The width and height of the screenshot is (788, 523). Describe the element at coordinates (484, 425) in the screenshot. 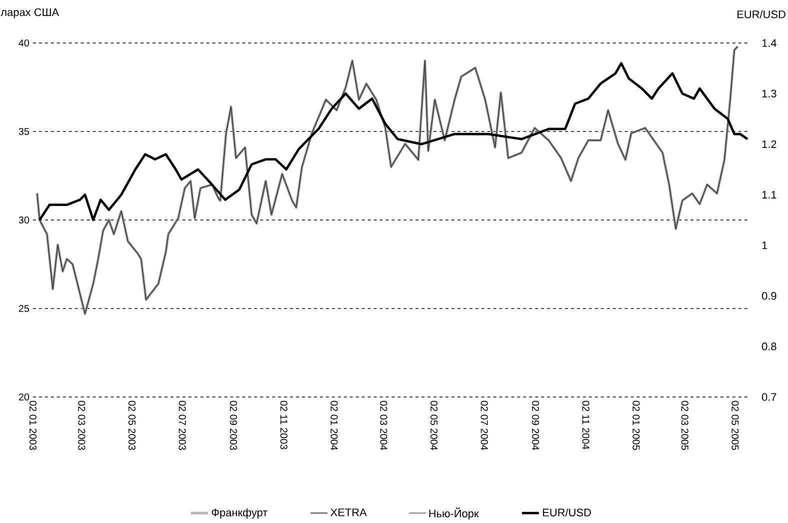

I see `x-tick-label: 02 07 2004` at that location.